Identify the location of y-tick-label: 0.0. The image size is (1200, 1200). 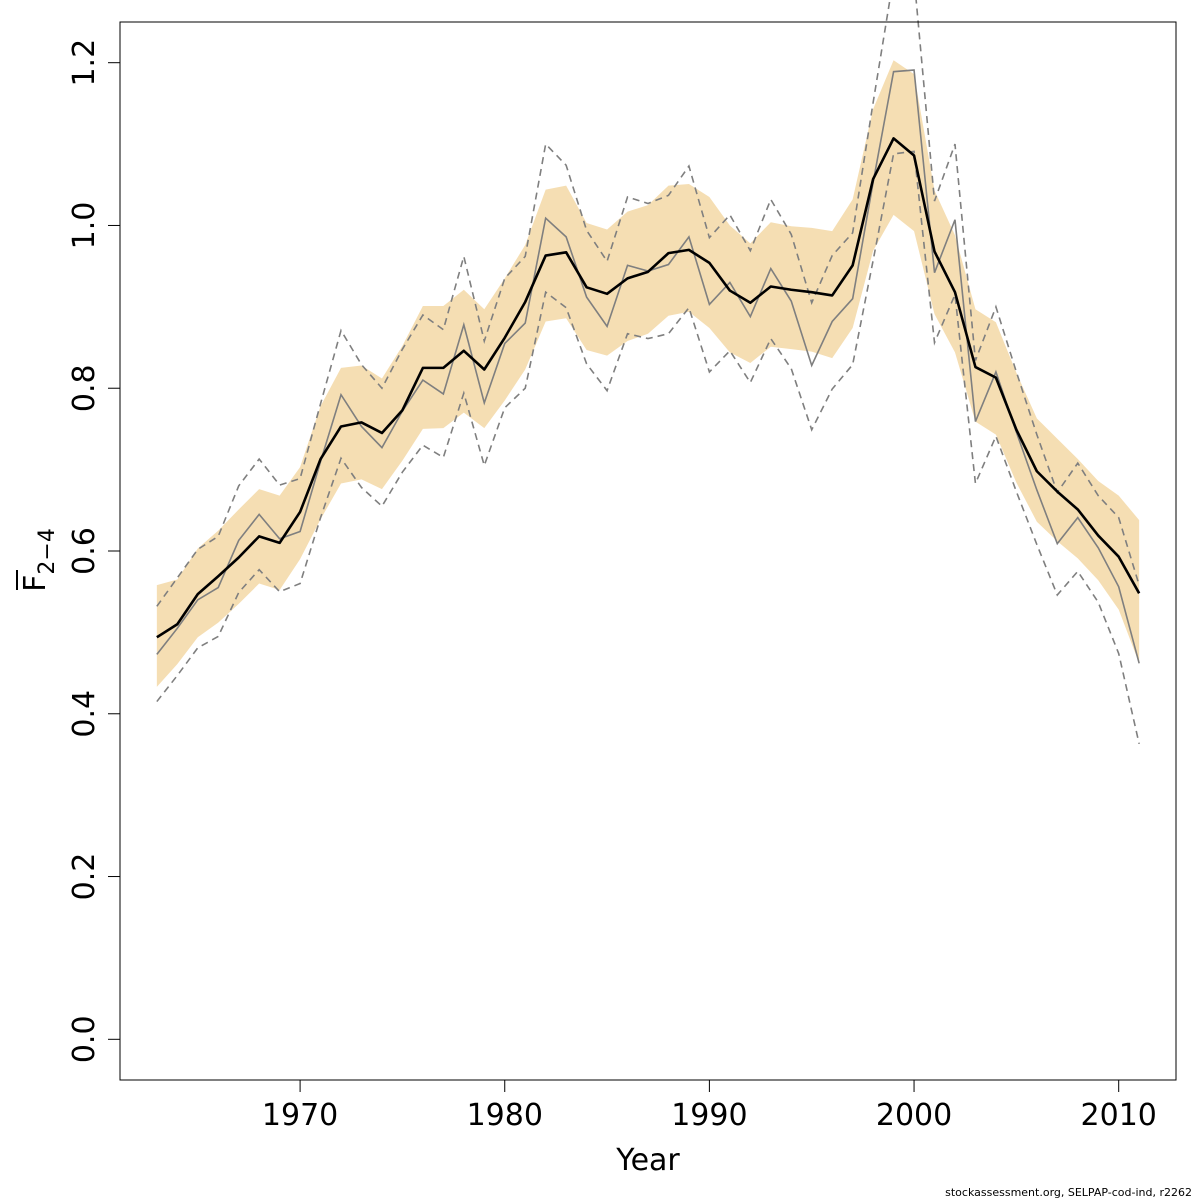
(84, 1039).